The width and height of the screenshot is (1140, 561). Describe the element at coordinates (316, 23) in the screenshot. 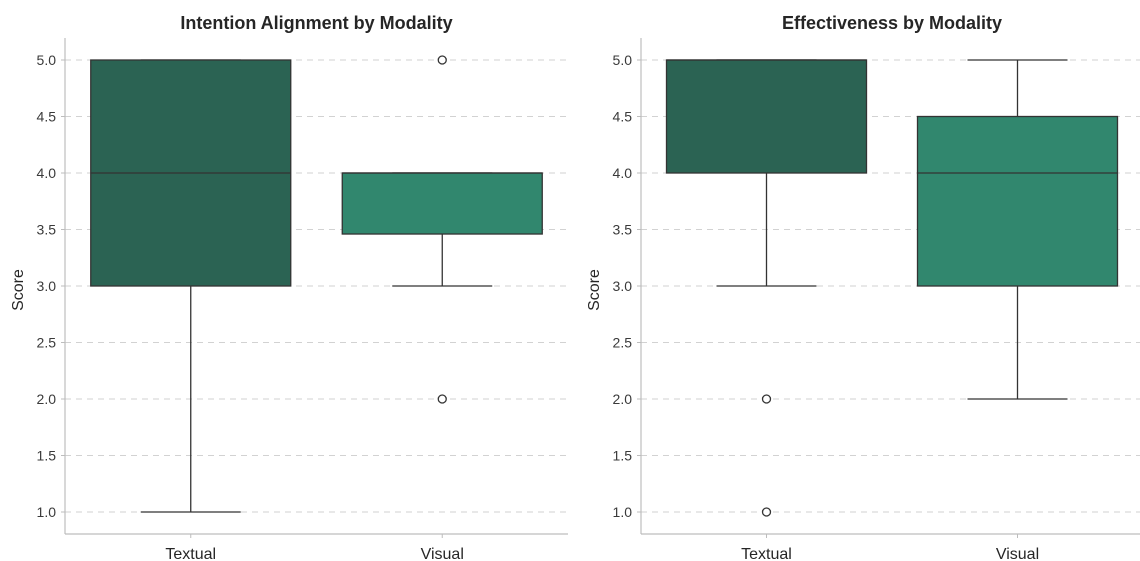

I see `chart-title: Intention Alignment by Modality` at that location.